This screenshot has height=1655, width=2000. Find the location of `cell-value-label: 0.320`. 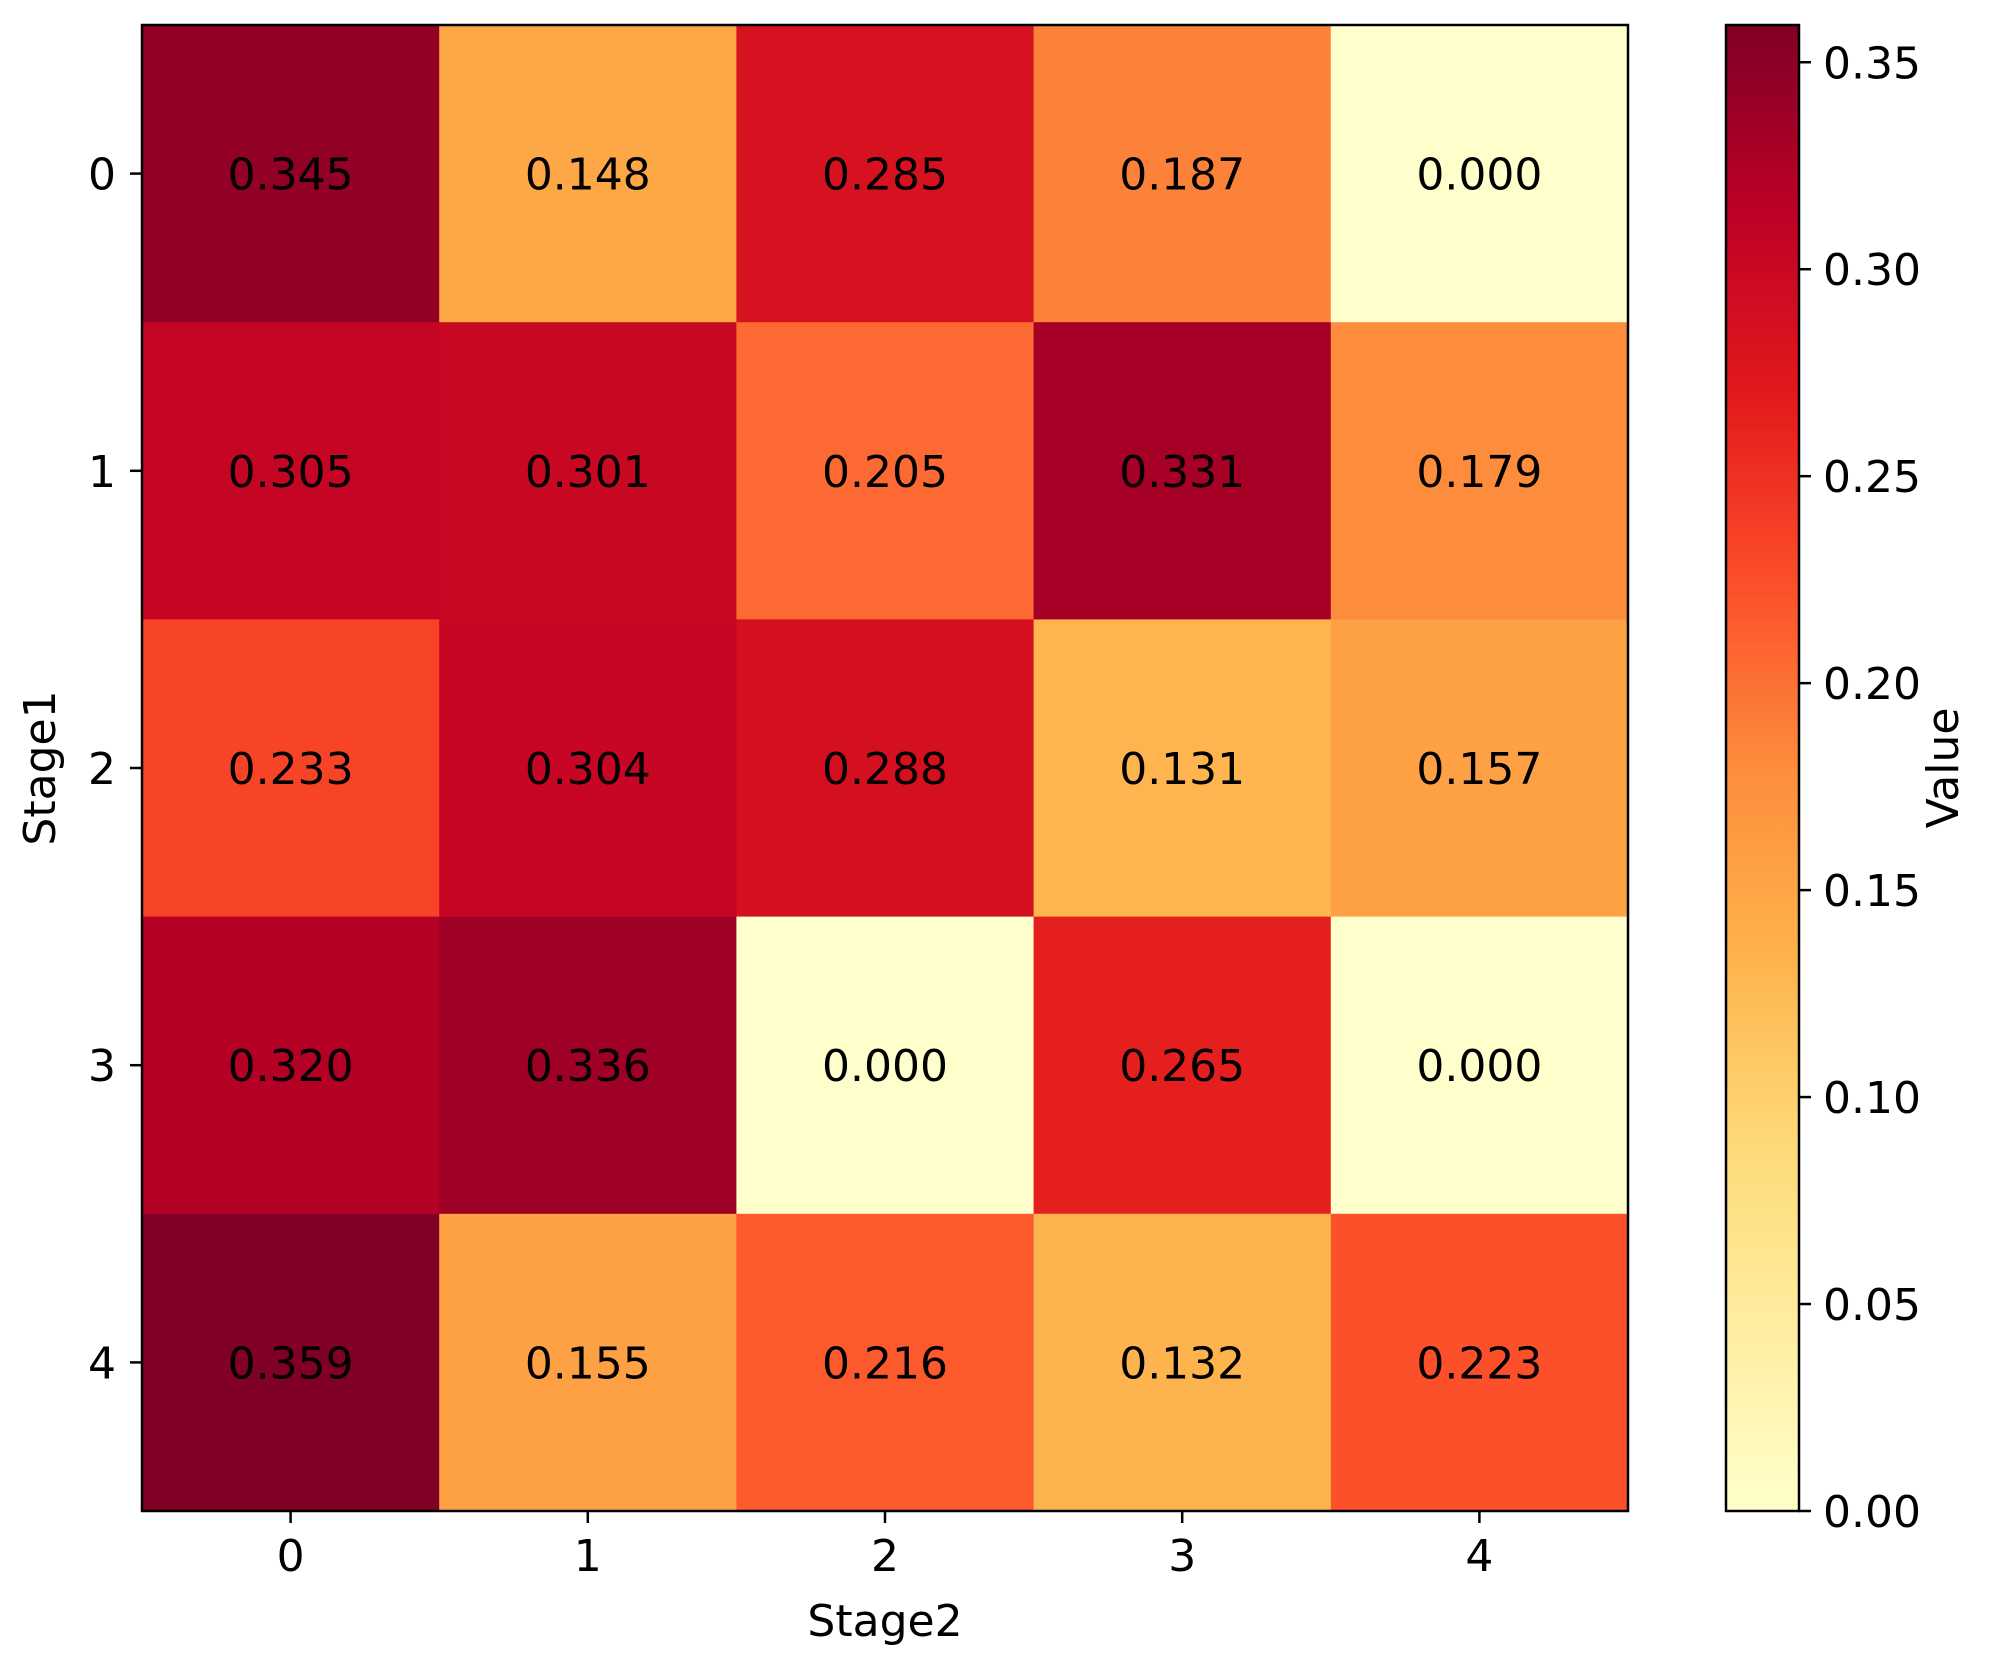

cell-value-label: 0.320 is located at coordinates (291, 1066).